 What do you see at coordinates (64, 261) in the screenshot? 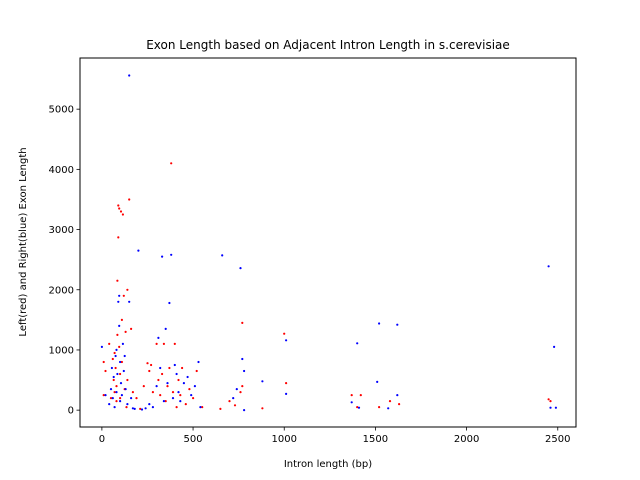
I see `y-axis: 0 1000 2000 3000 4000 5000` at bounding box center [64, 261].